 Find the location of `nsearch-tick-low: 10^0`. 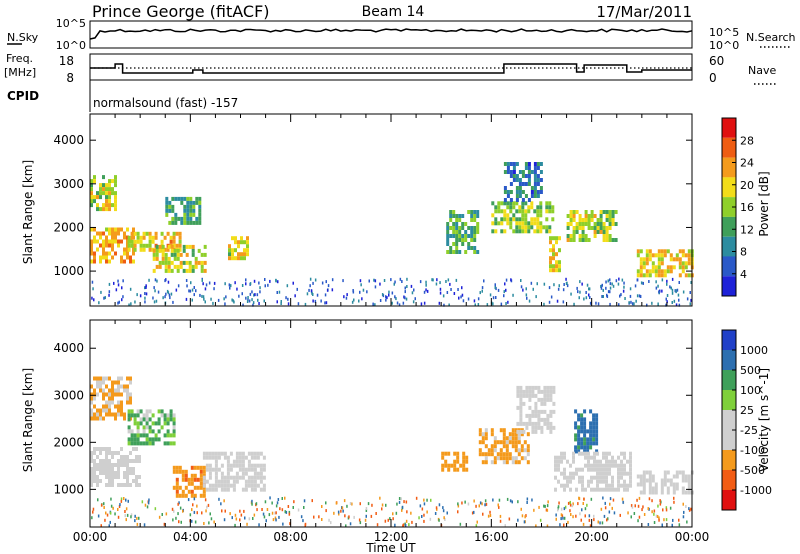

nsearch-tick-low: 10^0 is located at coordinates (724, 45).